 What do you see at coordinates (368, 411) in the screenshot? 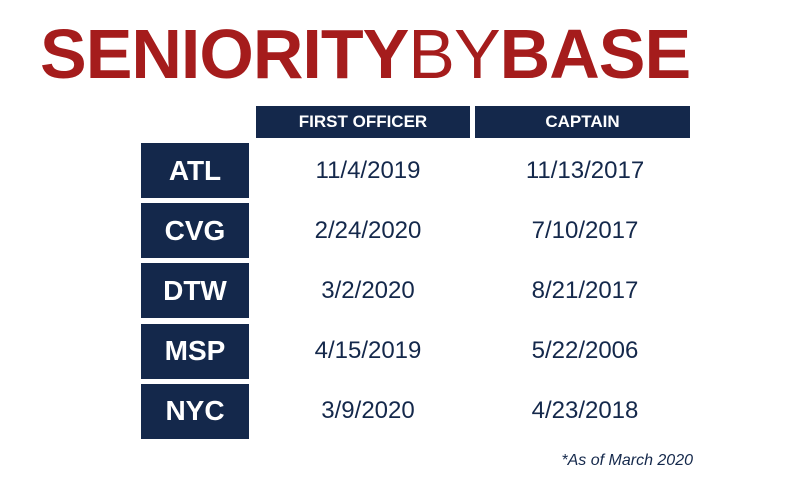
I see `table-cell: 3/9/2020` at bounding box center [368, 411].